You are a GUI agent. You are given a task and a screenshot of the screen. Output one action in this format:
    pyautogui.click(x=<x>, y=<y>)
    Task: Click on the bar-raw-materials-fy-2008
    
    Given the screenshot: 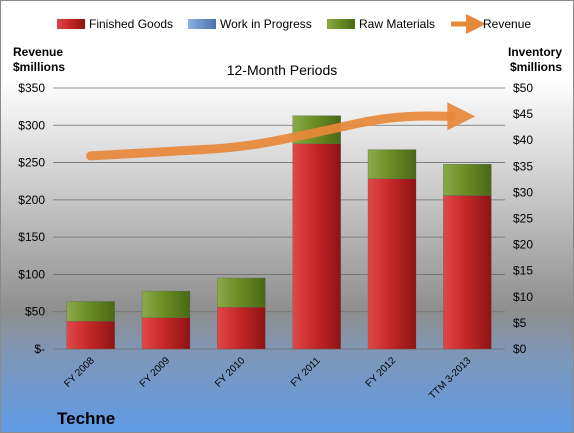 What is the action you would take?
    pyautogui.click(x=90, y=311)
    